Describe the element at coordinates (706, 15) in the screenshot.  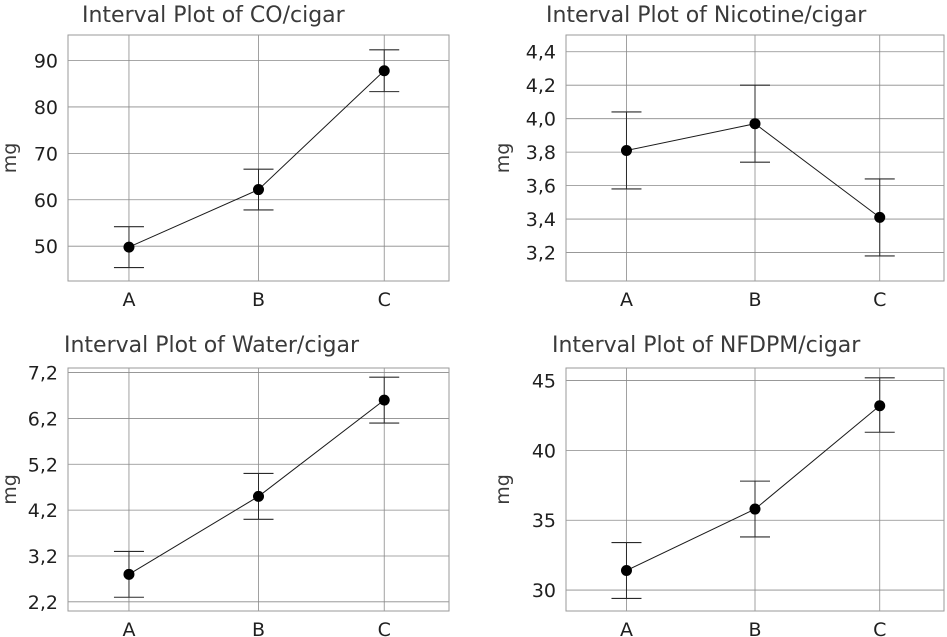
I see `chart-title: Interval Plot of Nicotine/cigar` at that location.